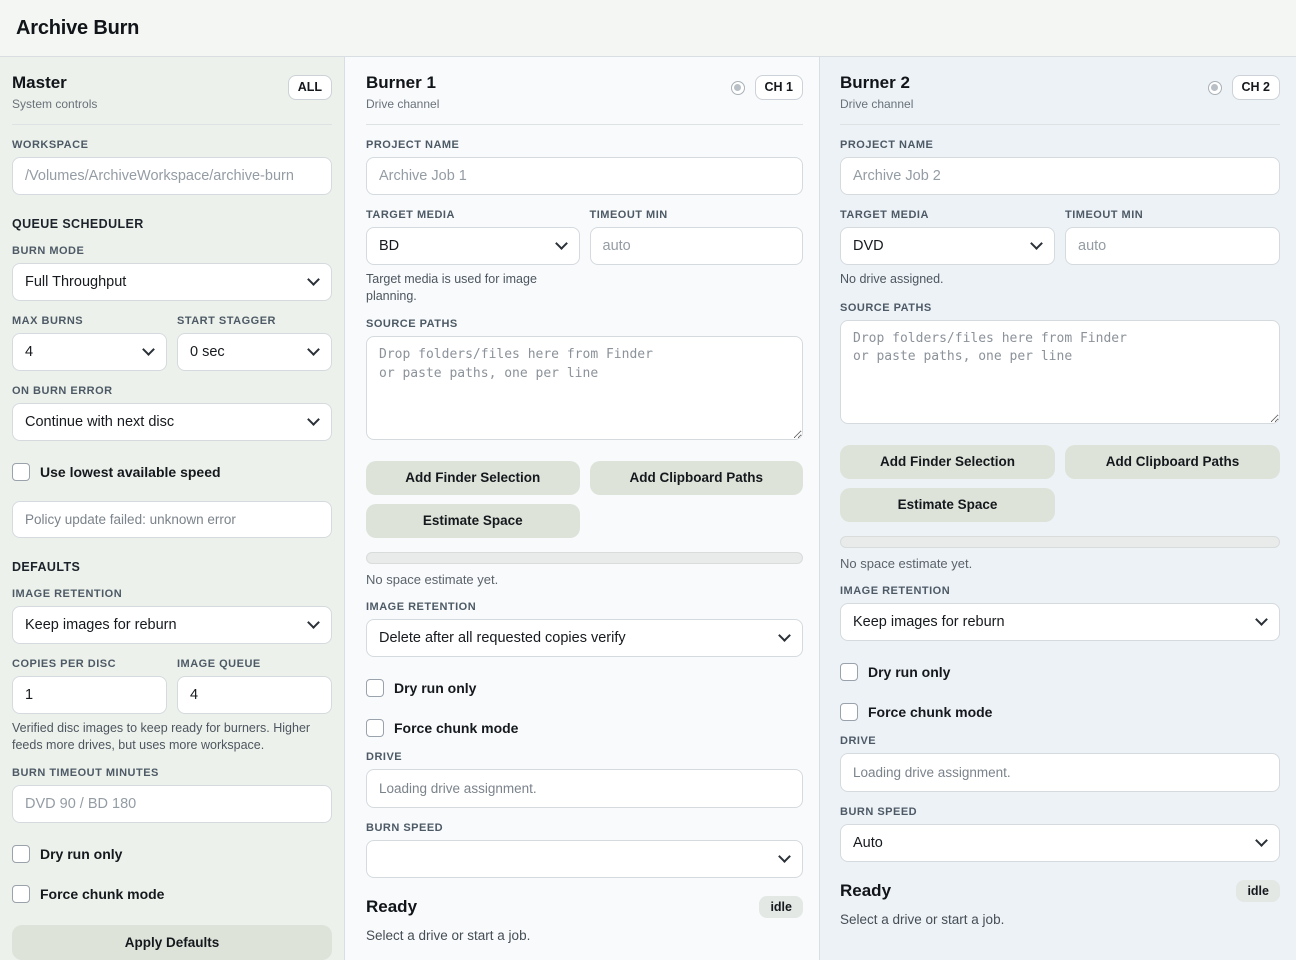 The height and width of the screenshot is (960, 1296). I want to click on burner2-header: Burner 2 Drive channel CH 2, so click(1060, 92).